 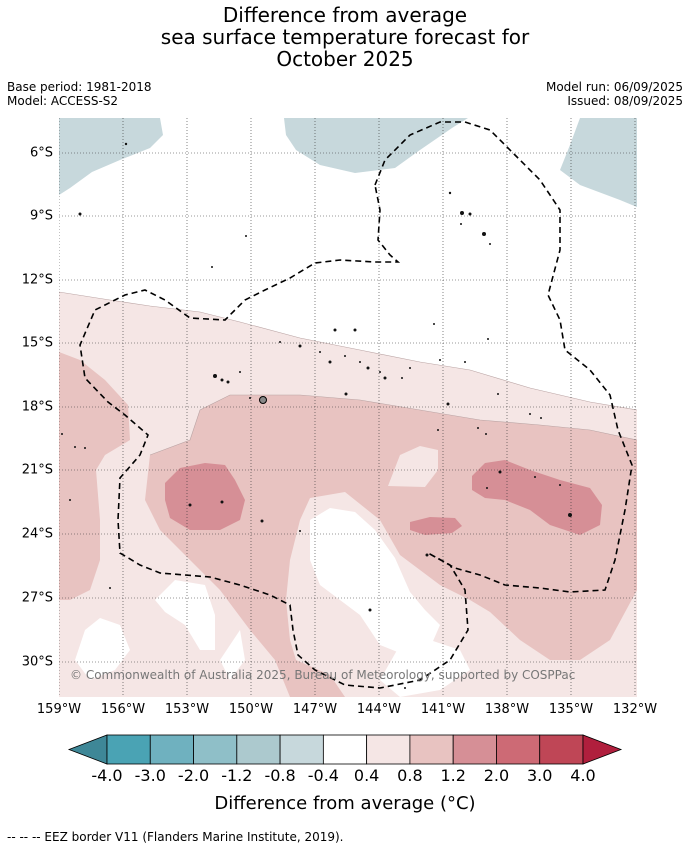 I want to click on latitude-label: 18°S, so click(x=37, y=407).